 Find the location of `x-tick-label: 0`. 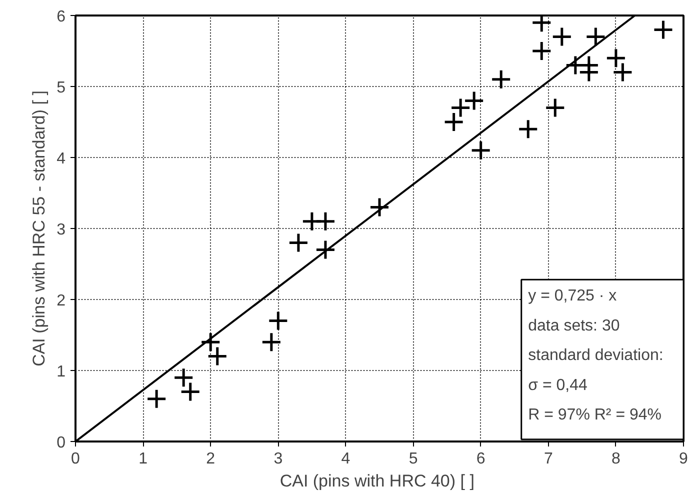

x-tick-label: 0 is located at coordinates (75, 459).